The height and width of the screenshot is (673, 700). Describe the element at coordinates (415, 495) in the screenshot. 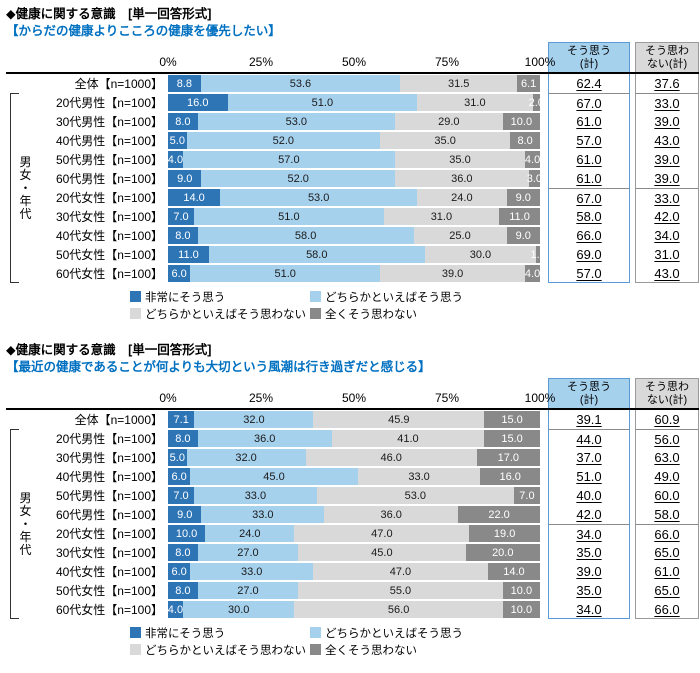

I see `bar-segment-value: 53.0` at that location.